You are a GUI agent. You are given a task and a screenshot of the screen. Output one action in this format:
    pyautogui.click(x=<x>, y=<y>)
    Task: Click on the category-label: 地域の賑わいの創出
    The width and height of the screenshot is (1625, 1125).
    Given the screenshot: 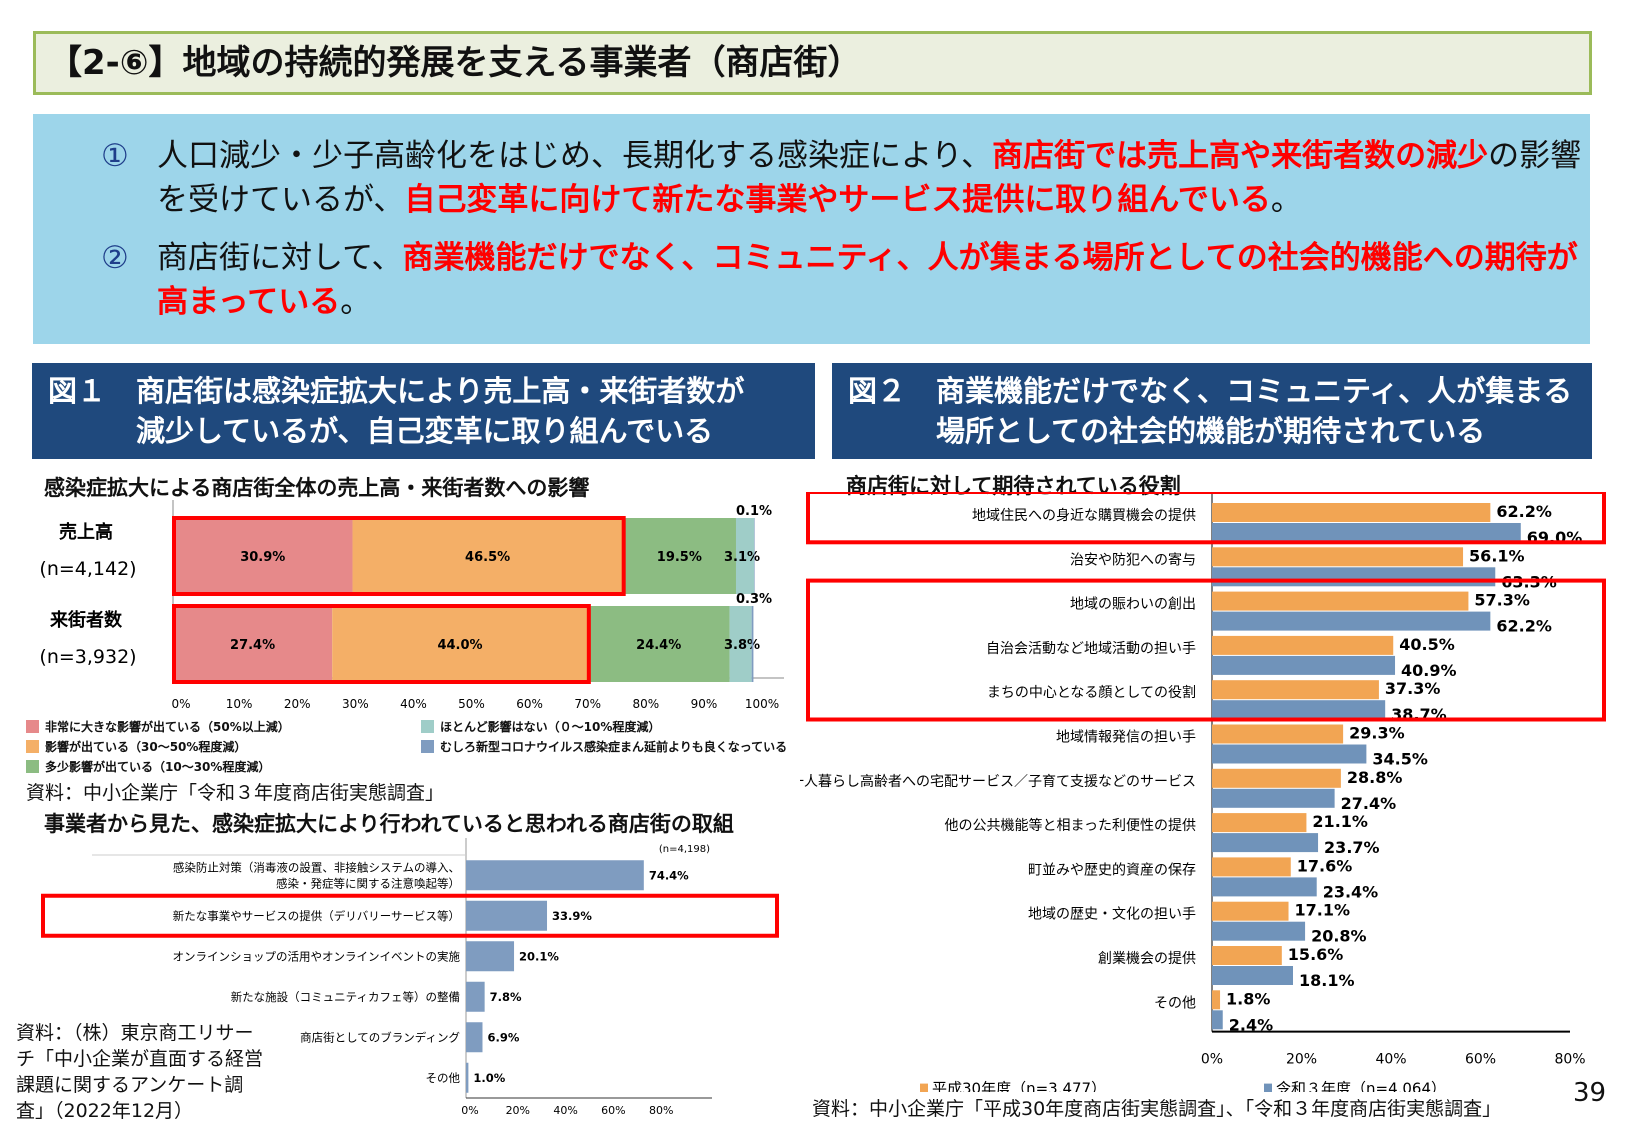 What is the action you would take?
    pyautogui.click(x=1133, y=605)
    